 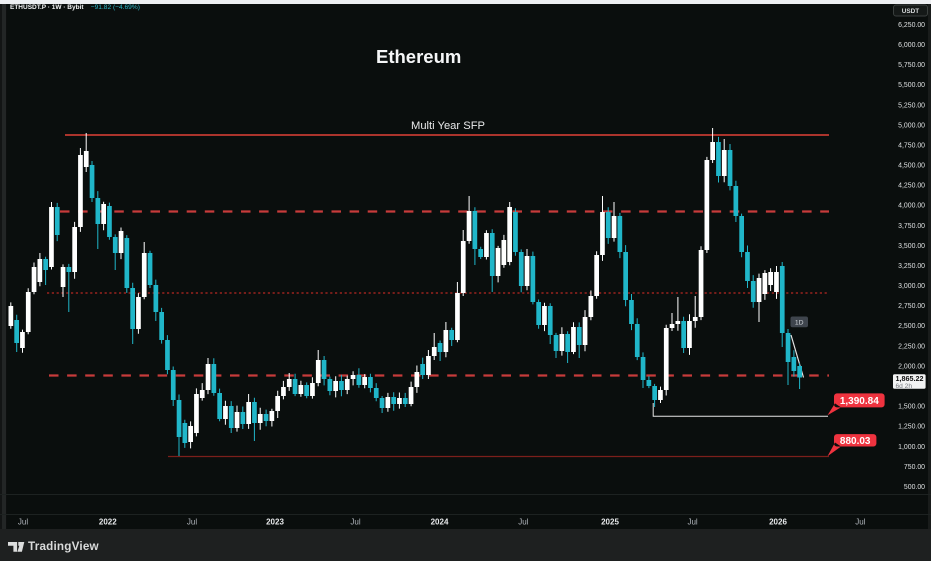 I want to click on svg-text: 2022, so click(x=108, y=522).